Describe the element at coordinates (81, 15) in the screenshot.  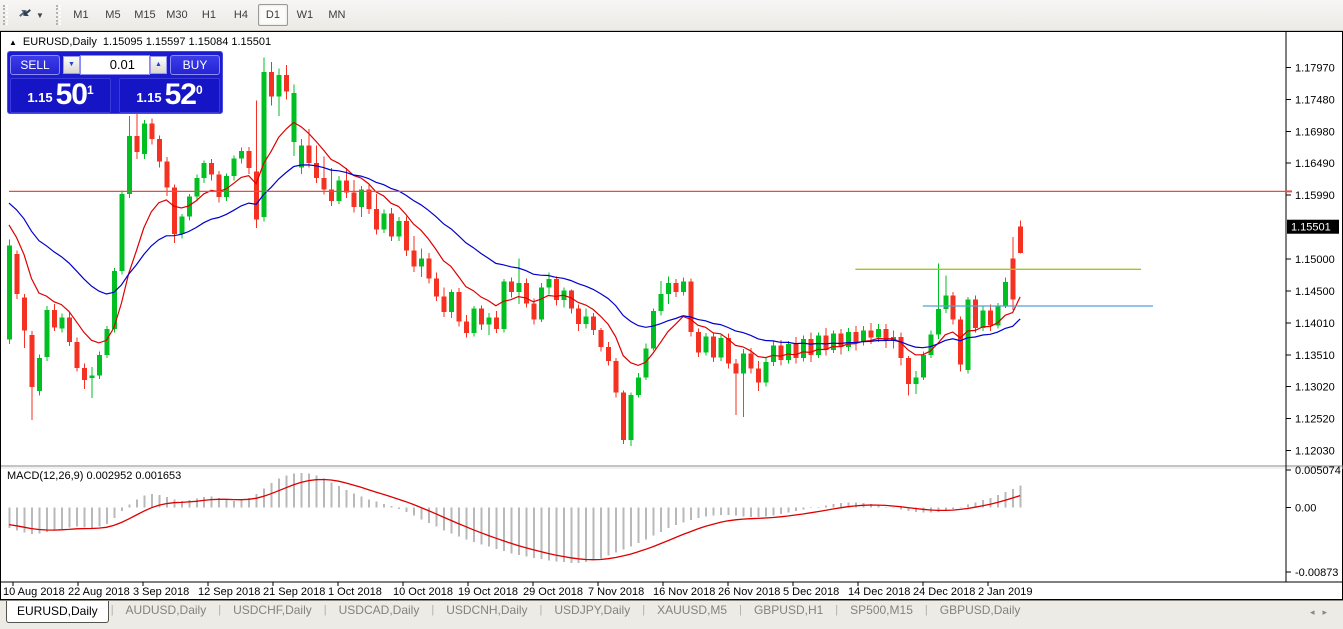
I see `timeframe-button-m1: M1` at that location.